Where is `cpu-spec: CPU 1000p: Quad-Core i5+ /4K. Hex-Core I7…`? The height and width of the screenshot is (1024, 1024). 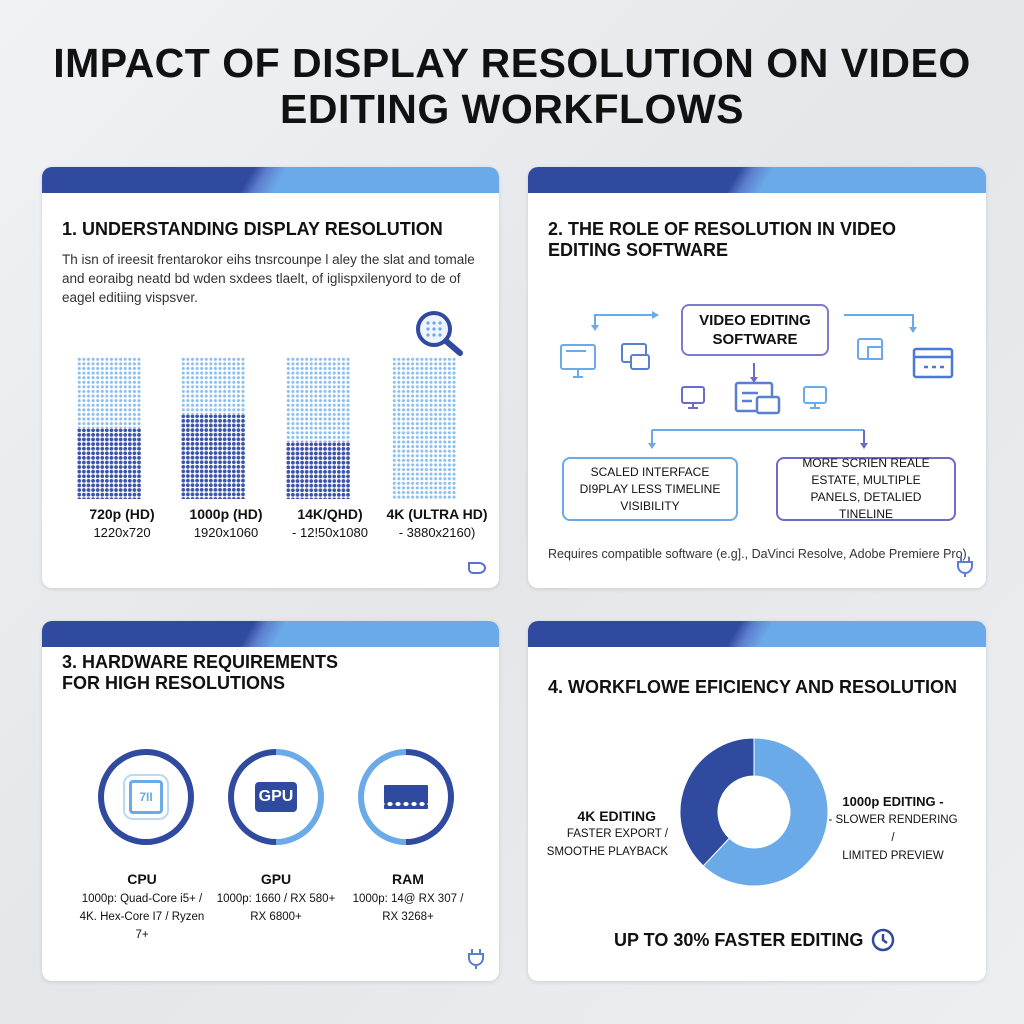 cpu-spec: CPU 1000p: Quad-Core i5+ /4K. Hex-Core I7… is located at coordinates (142, 906).